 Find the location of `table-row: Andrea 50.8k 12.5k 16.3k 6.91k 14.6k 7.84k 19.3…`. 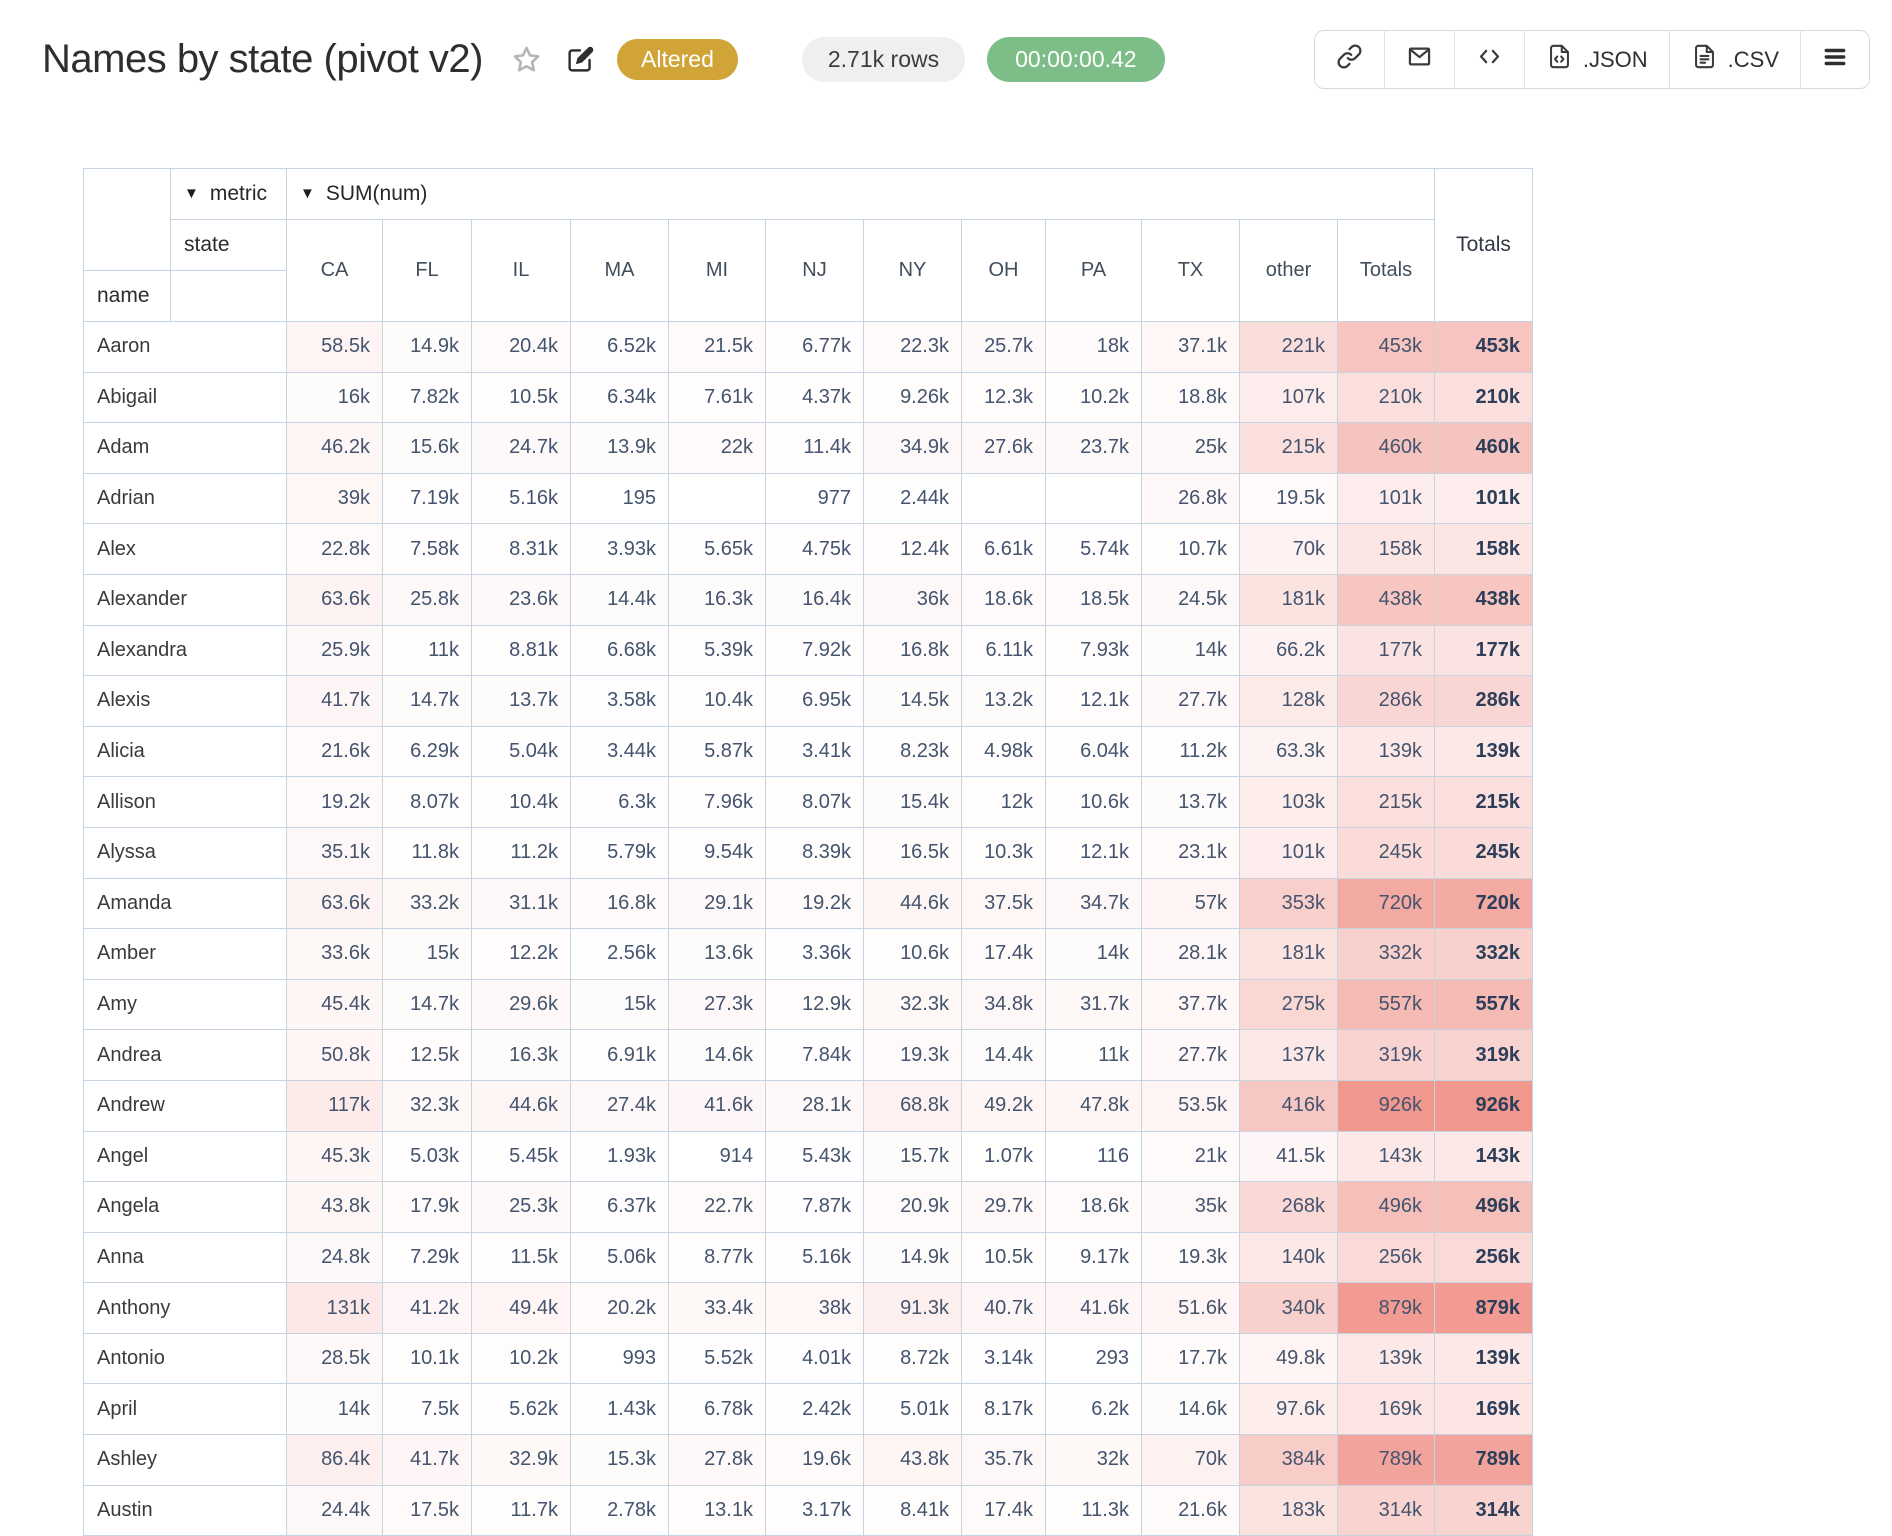

table-row: Andrea 50.8k 12.5k 16.3k 6.91k 14.6k 7.84k 19.3… is located at coordinates (808, 1055).